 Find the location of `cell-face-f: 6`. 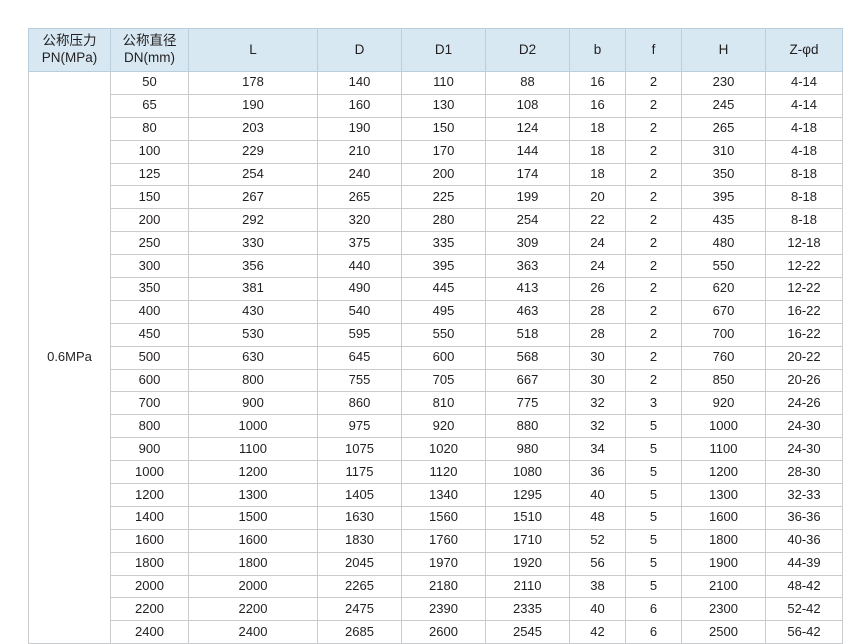

cell-face-f: 6 is located at coordinates (653, 632).